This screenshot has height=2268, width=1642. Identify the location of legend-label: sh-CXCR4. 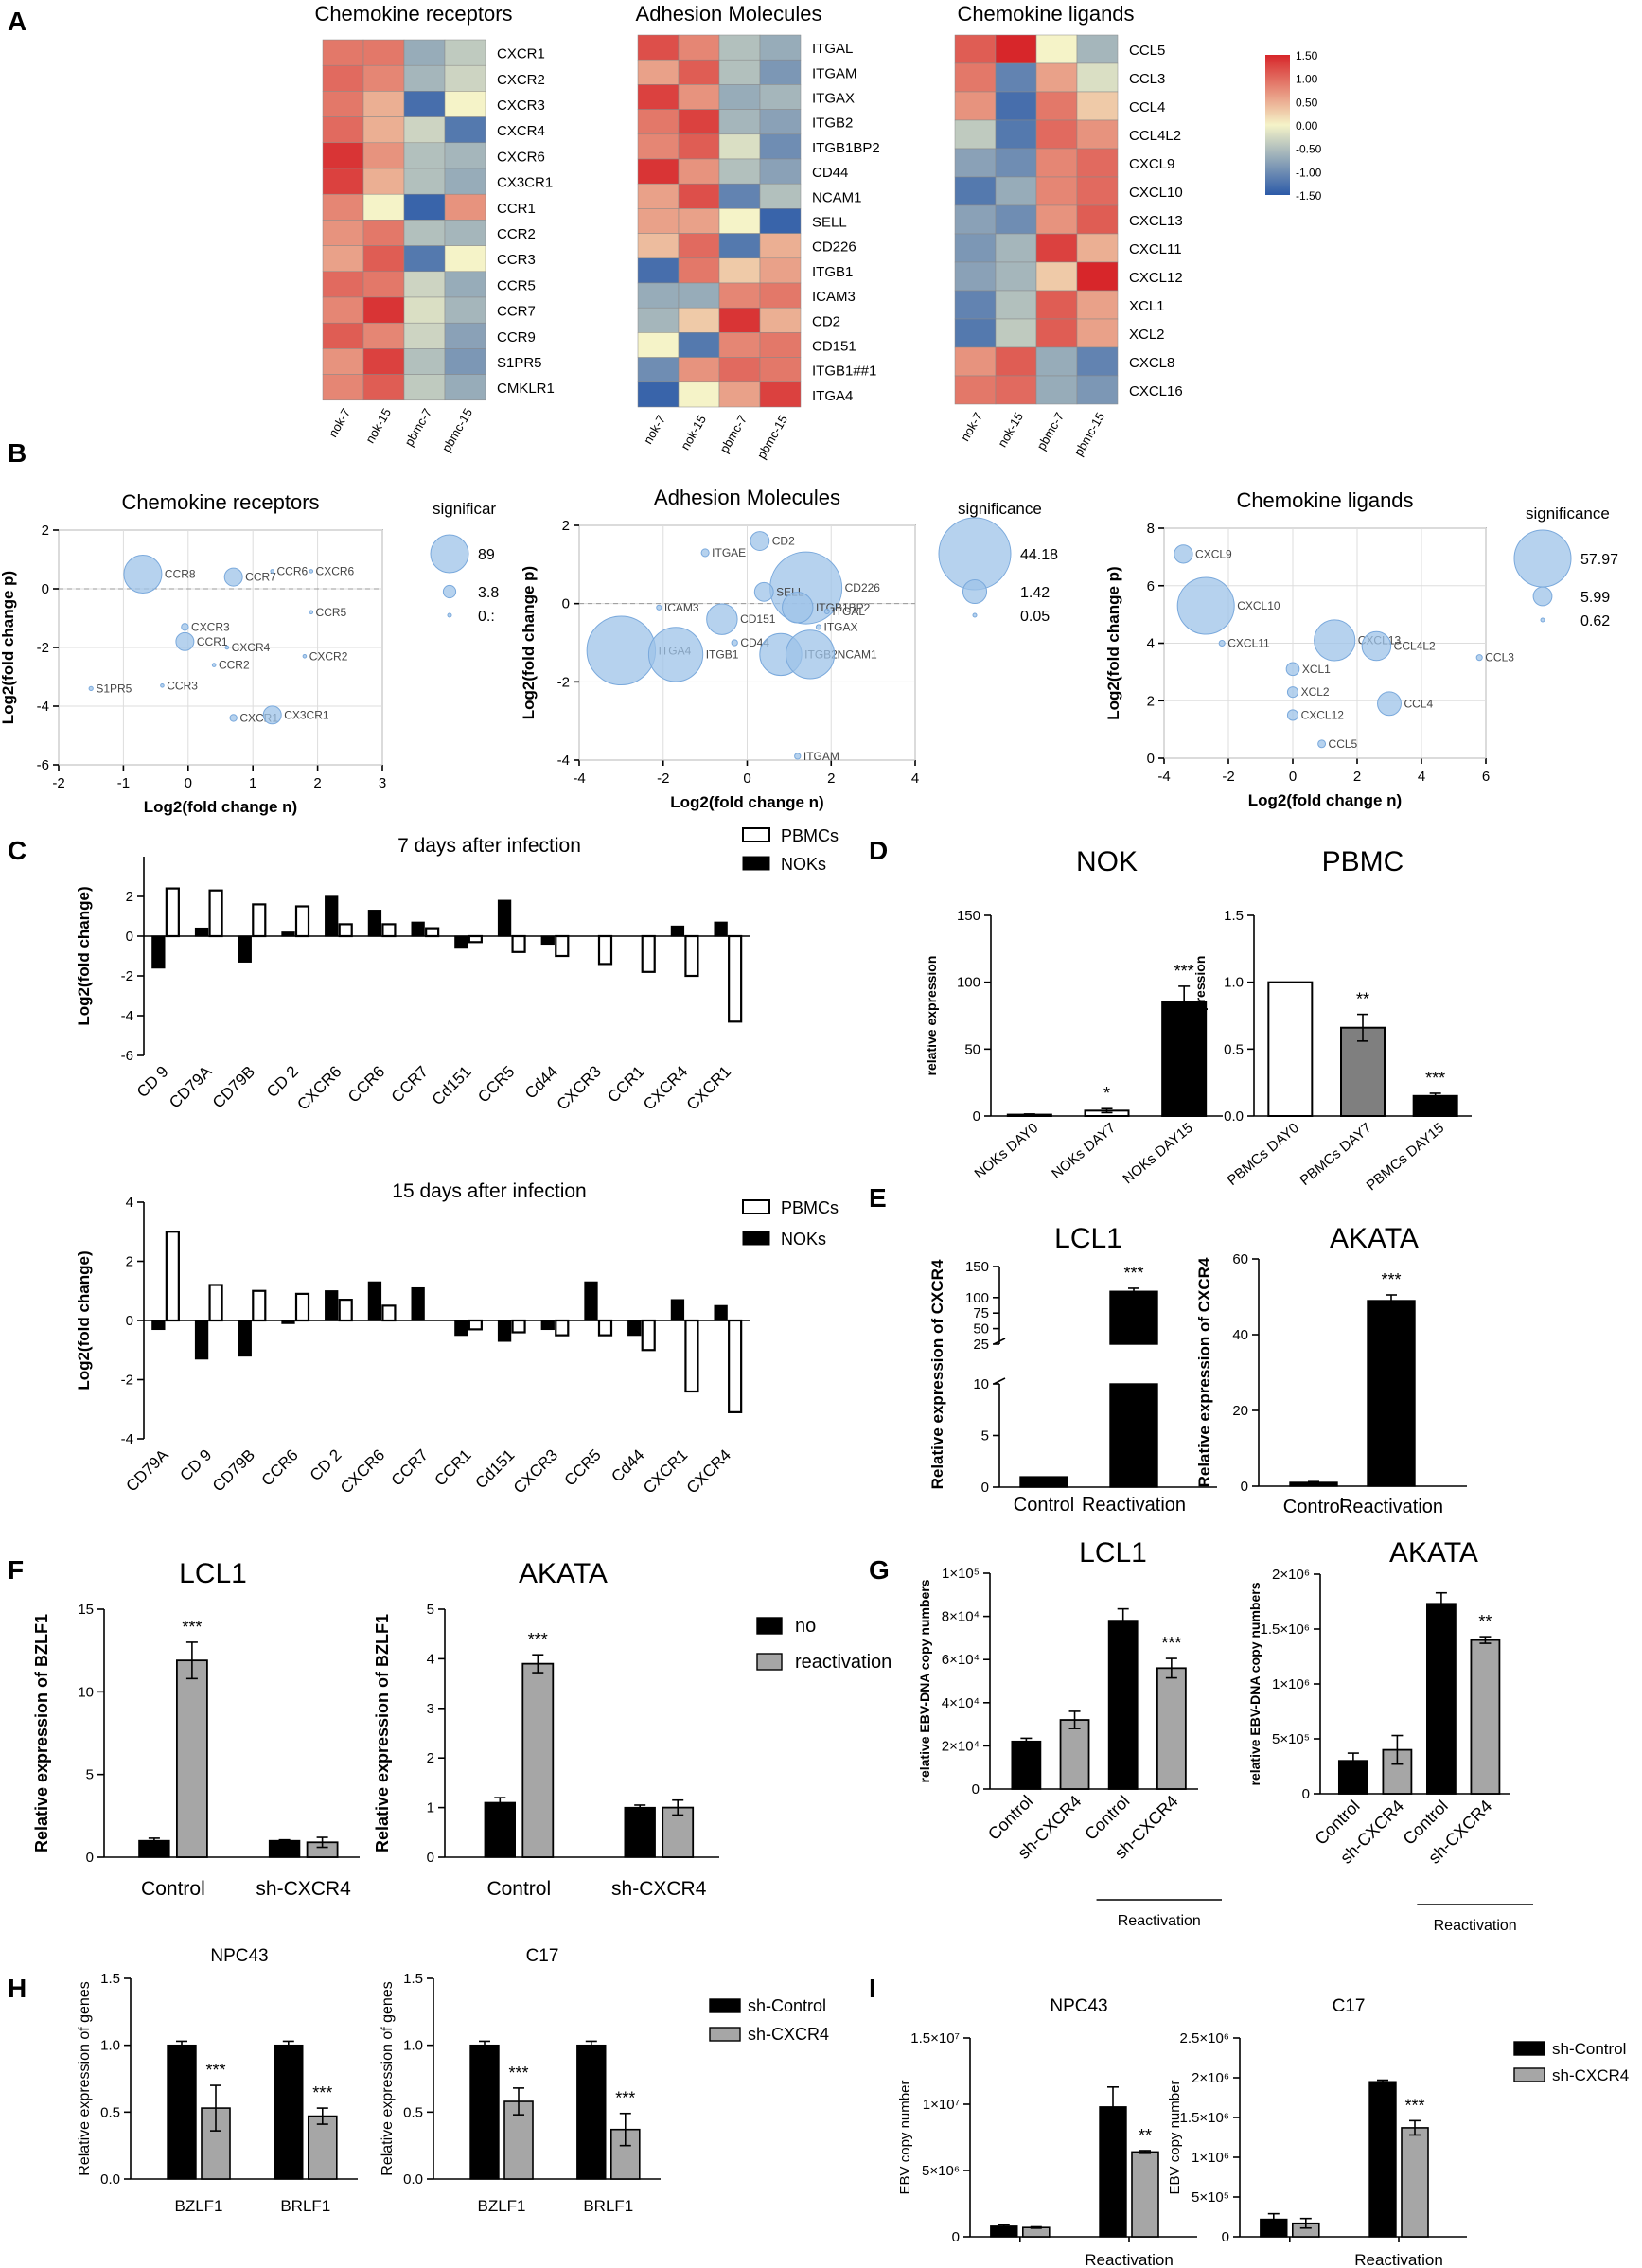
(1590, 2075).